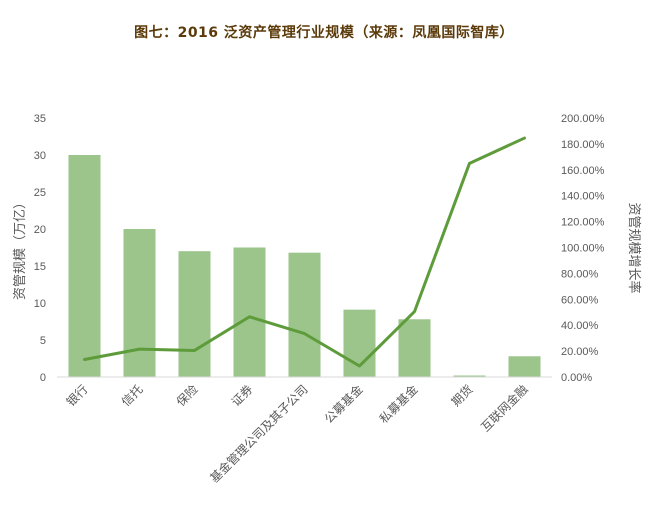  I want to click on y2-axis-label: 资管规模增长率, so click(634, 247).